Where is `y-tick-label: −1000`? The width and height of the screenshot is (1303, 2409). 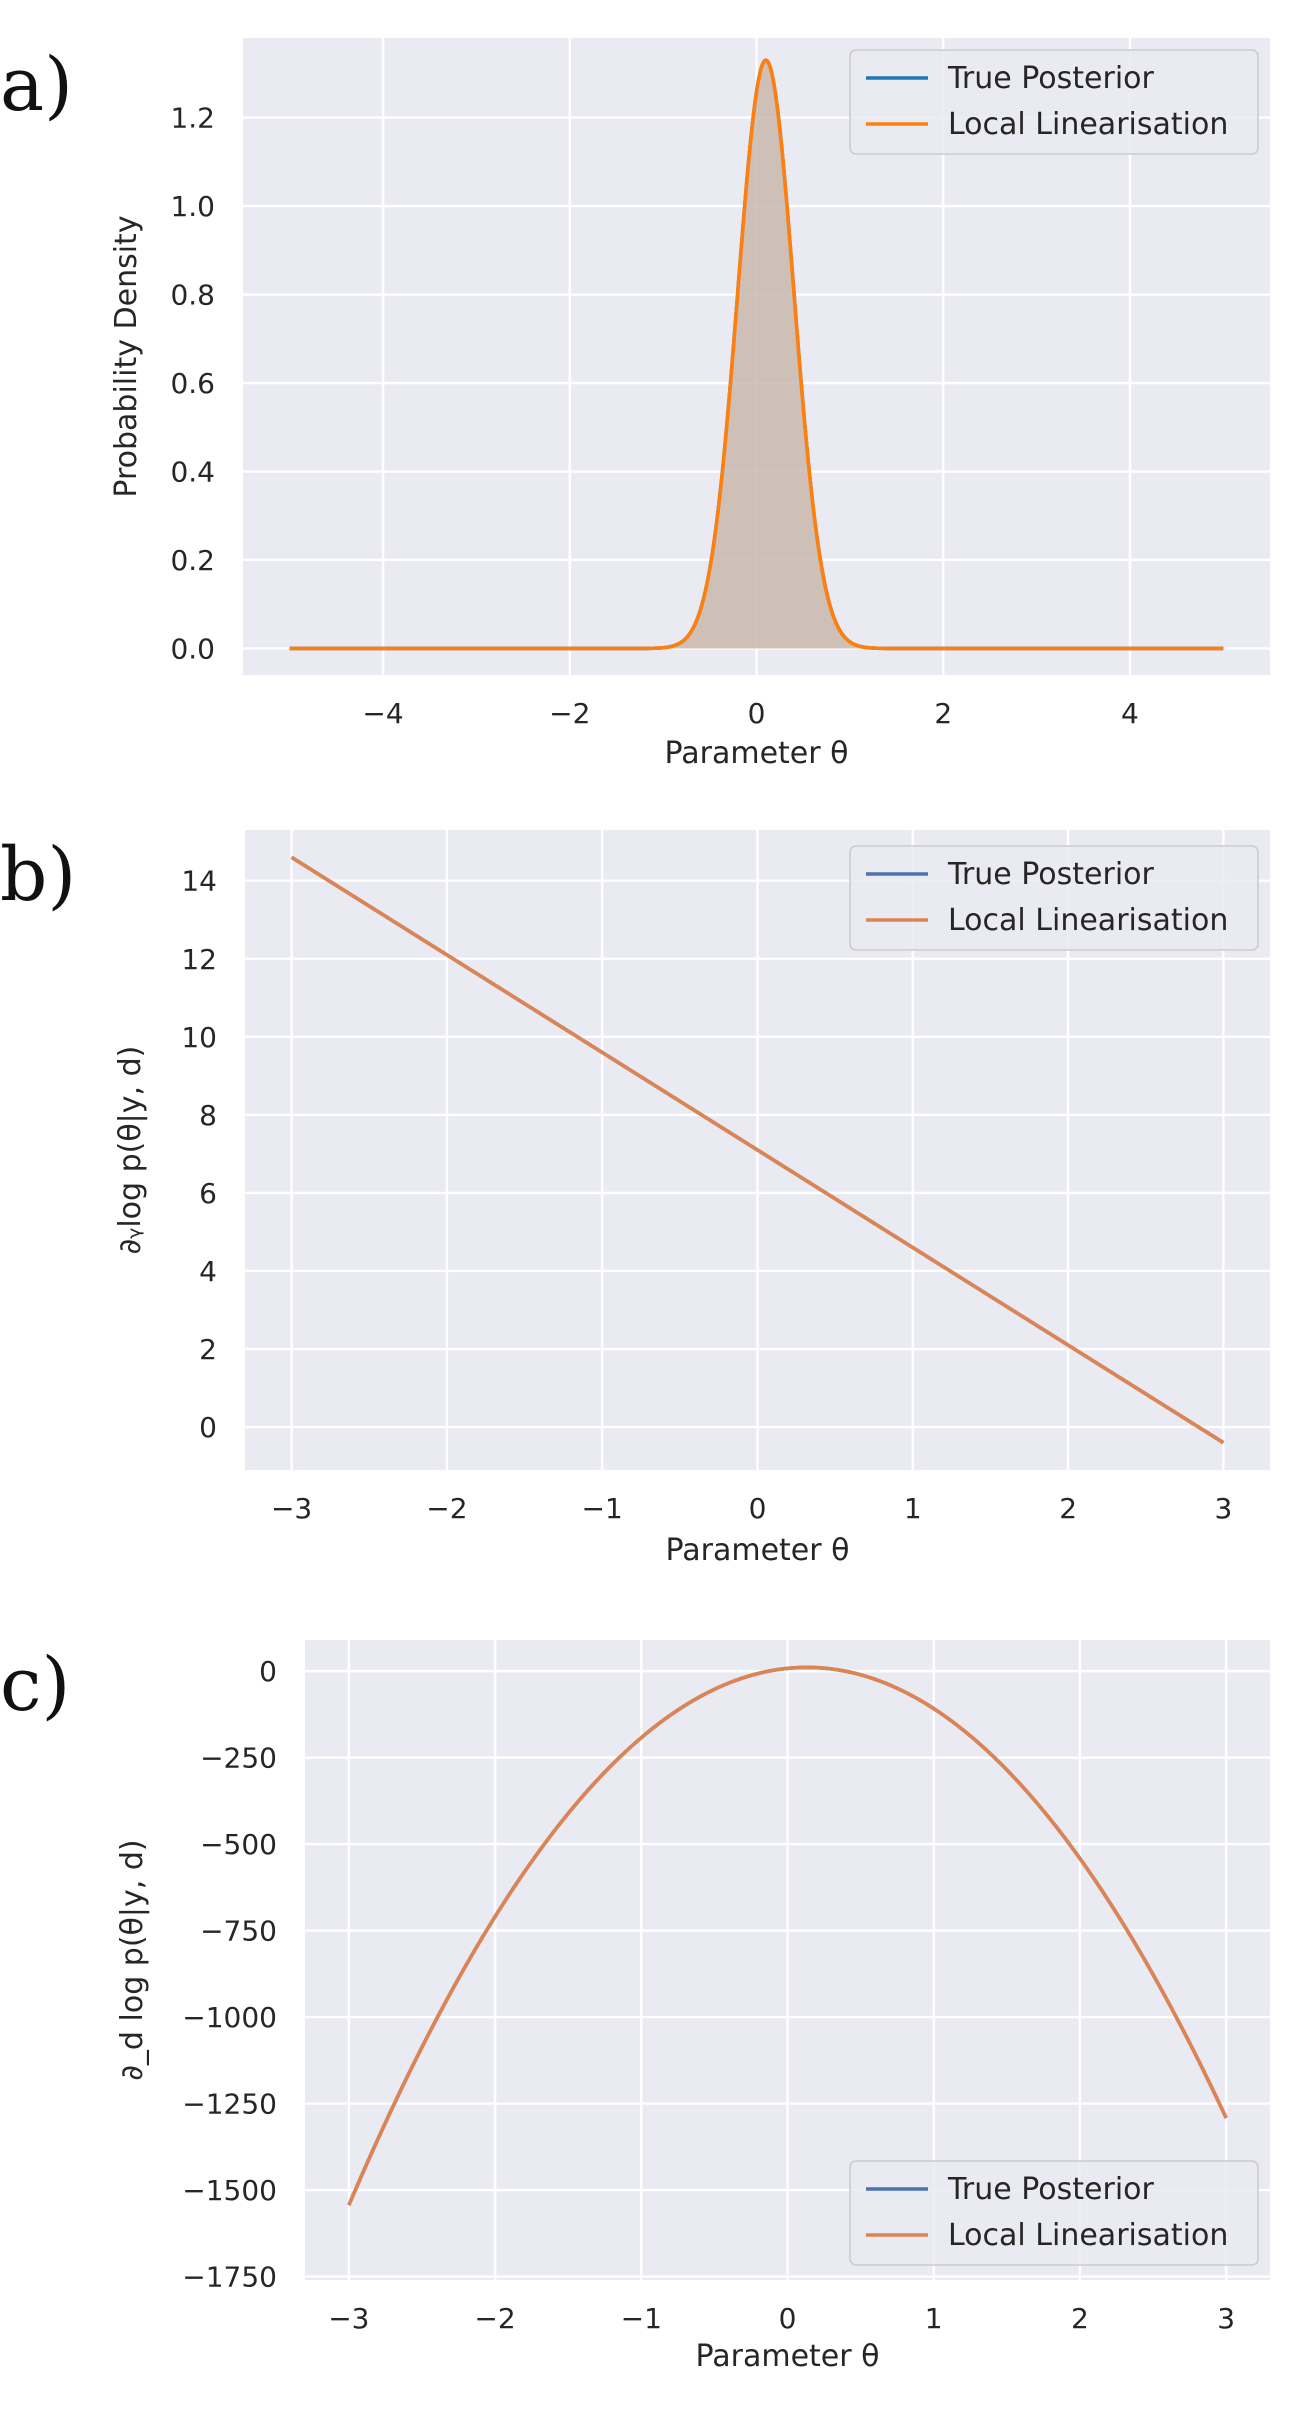 y-tick-label: −1000 is located at coordinates (229, 2017).